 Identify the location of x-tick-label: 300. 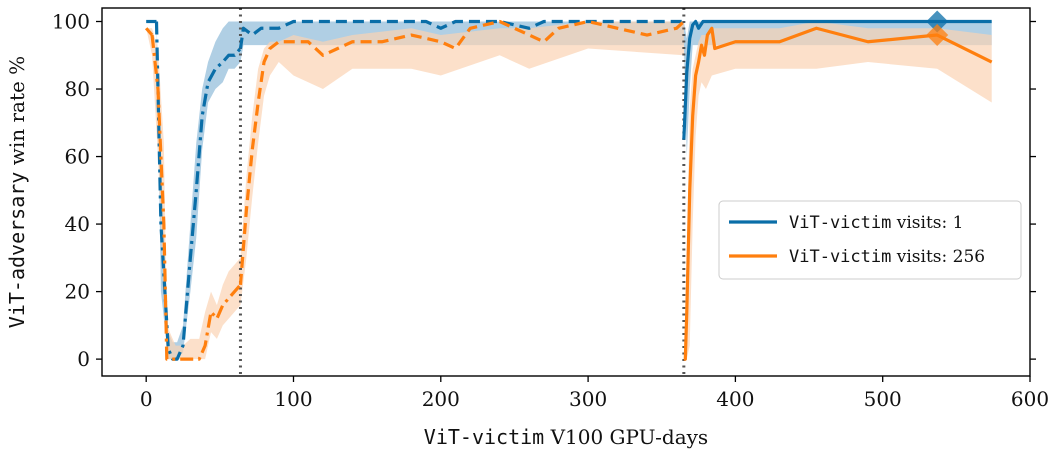
(588, 399).